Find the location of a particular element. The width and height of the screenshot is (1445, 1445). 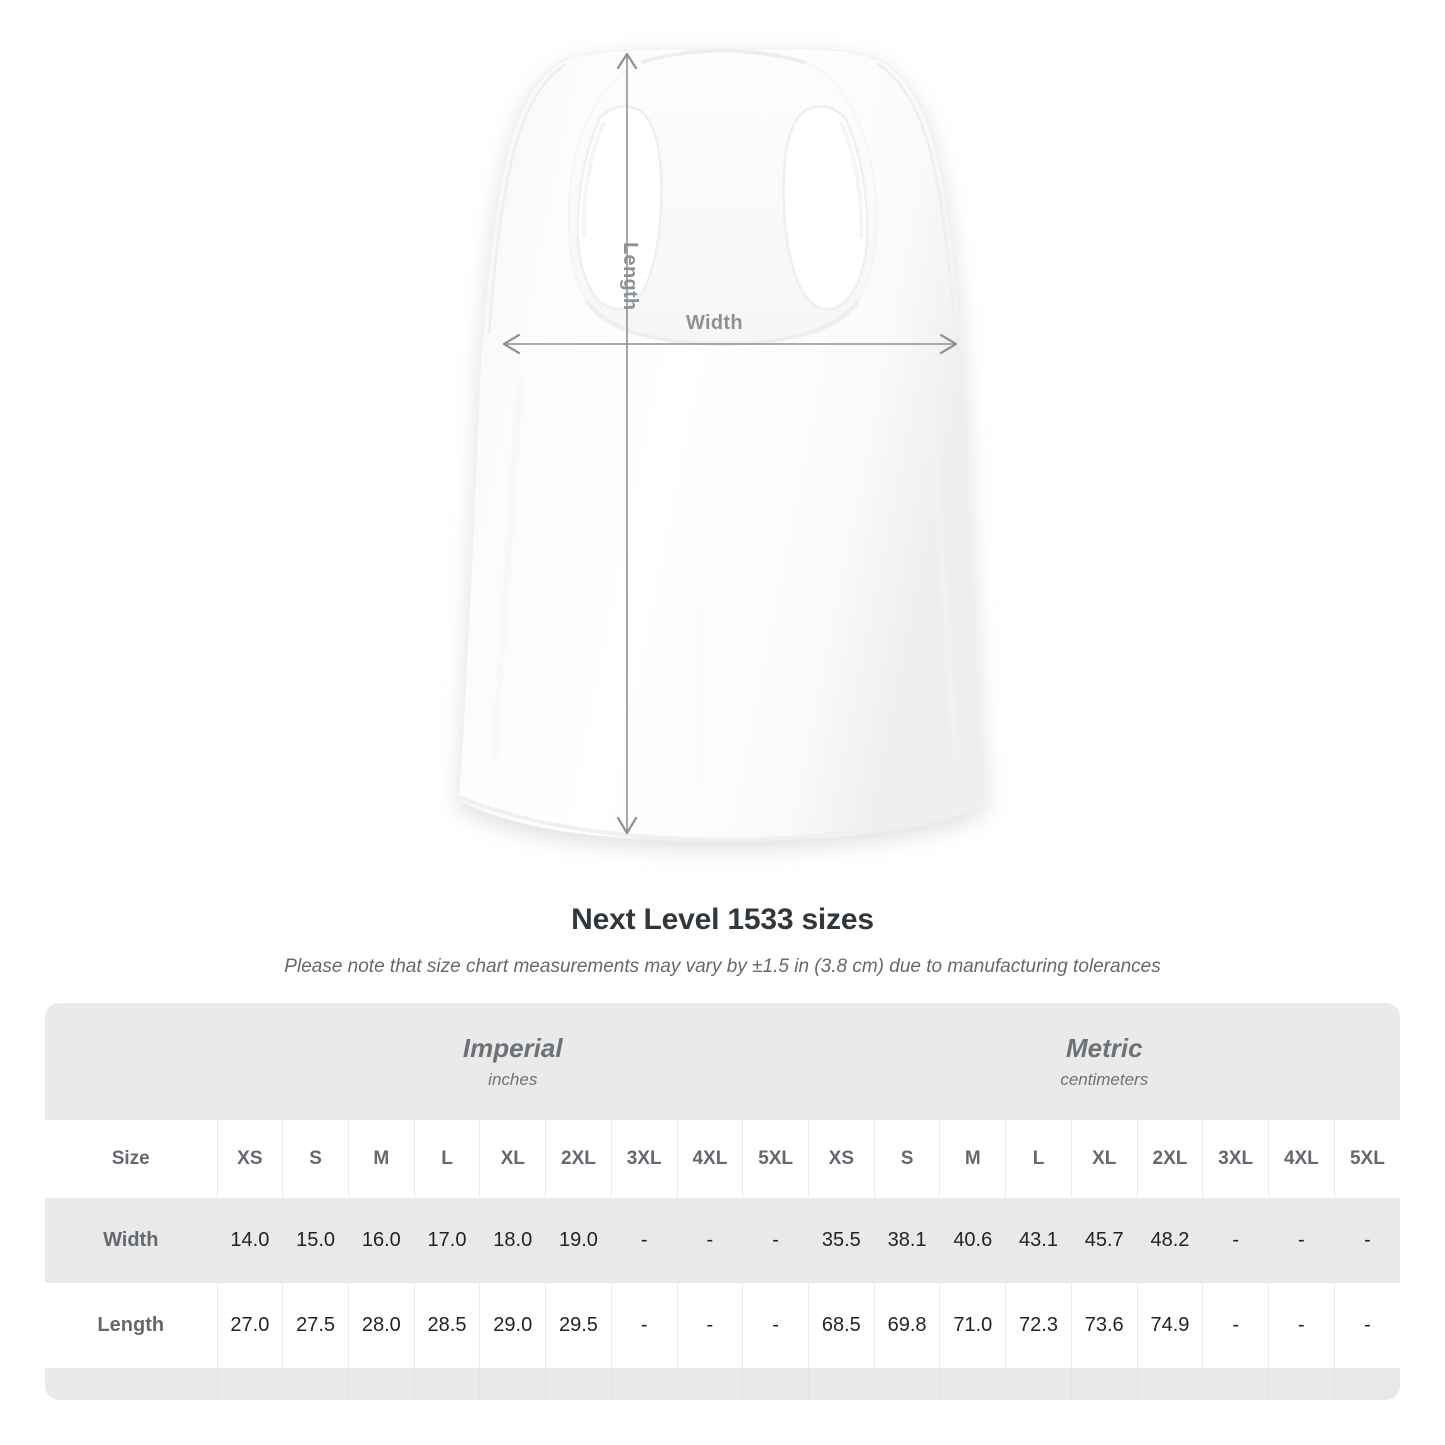

unit-group-header-row: Imperial inches Metric centimeters is located at coordinates (722, 1061).